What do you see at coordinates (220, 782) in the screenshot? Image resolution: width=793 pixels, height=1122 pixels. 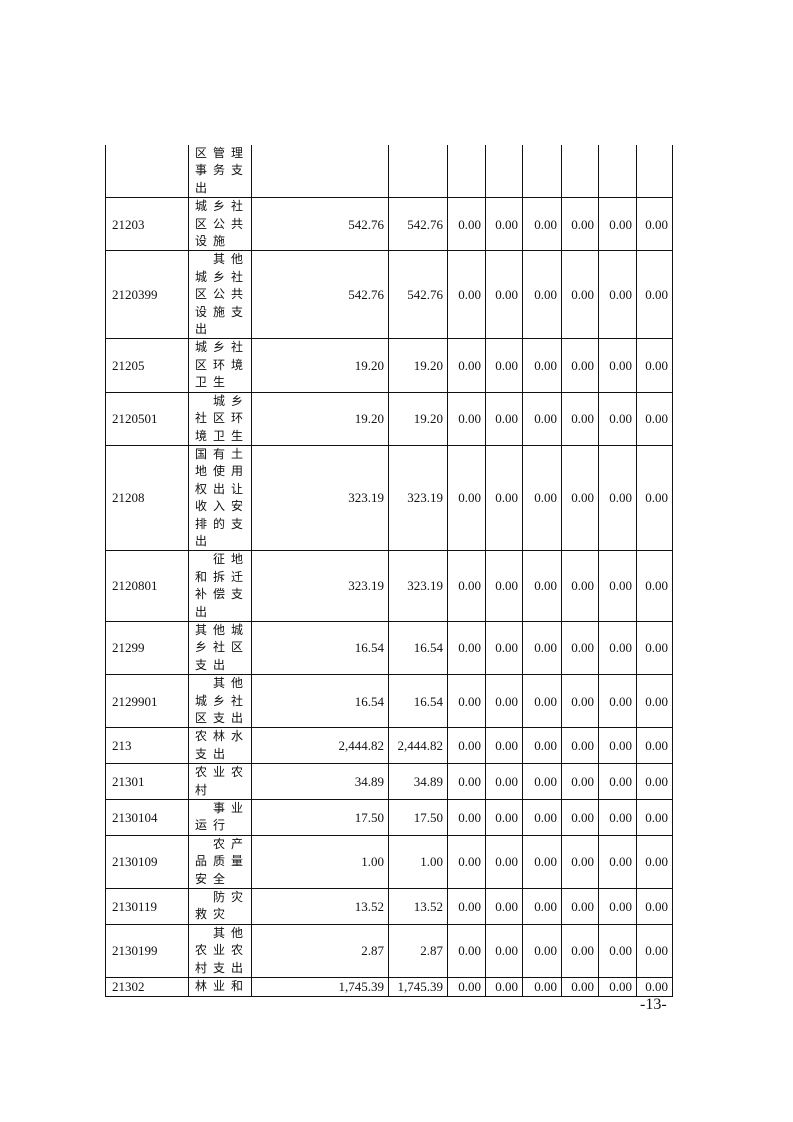 I see `subject-name: 农业农村` at bounding box center [220, 782].